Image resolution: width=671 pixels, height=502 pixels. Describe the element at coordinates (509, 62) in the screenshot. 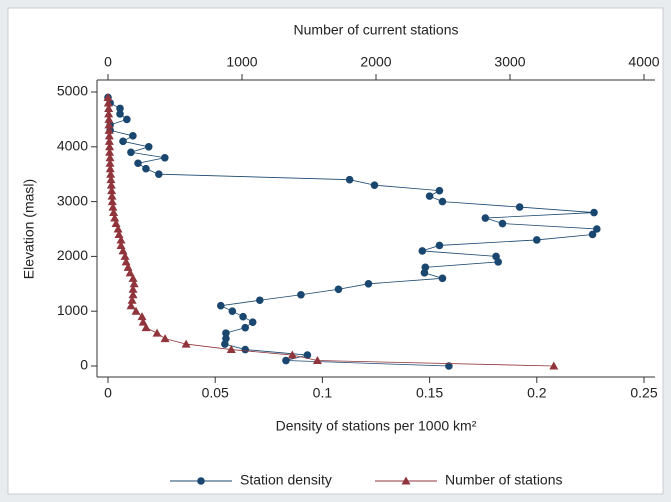

I see `top-tick-label: 3000` at that location.